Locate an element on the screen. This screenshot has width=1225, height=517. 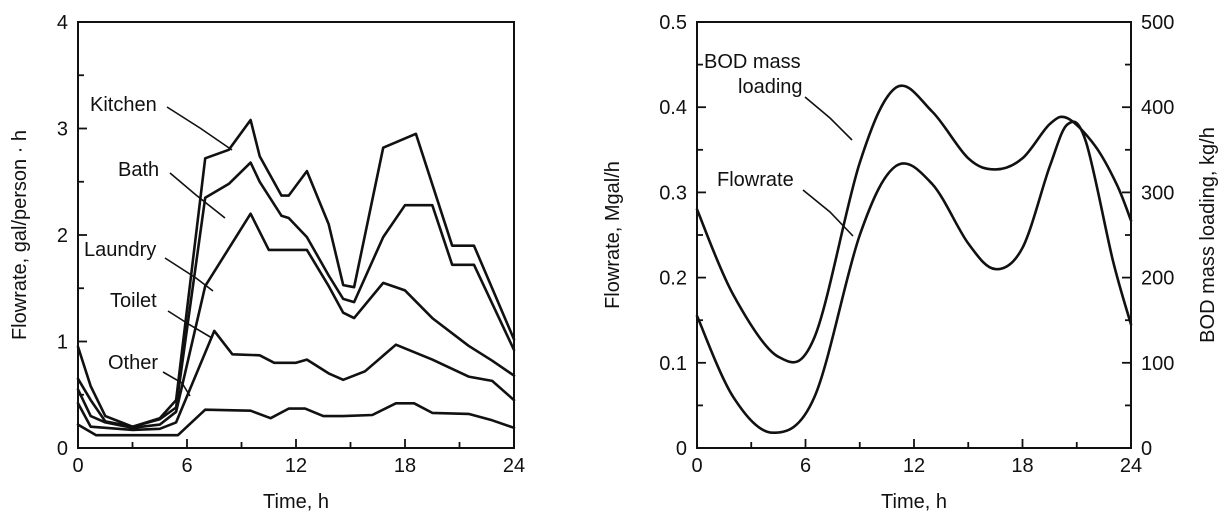
bath-leader is located at coordinates (197, 195).